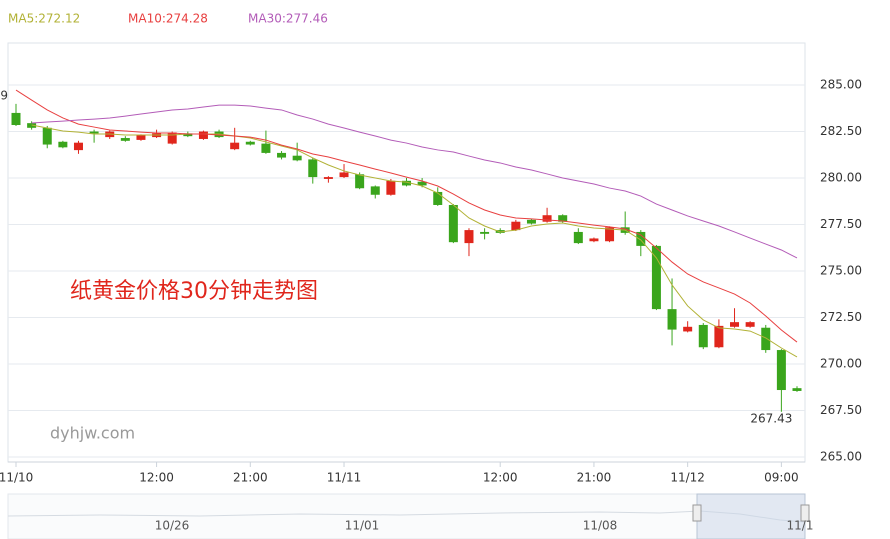 This screenshot has height=539, width=890. Describe the element at coordinates (194, 291) in the screenshot. I see `overlay-title: 纸黄金价格30分钟走势图` at that location.